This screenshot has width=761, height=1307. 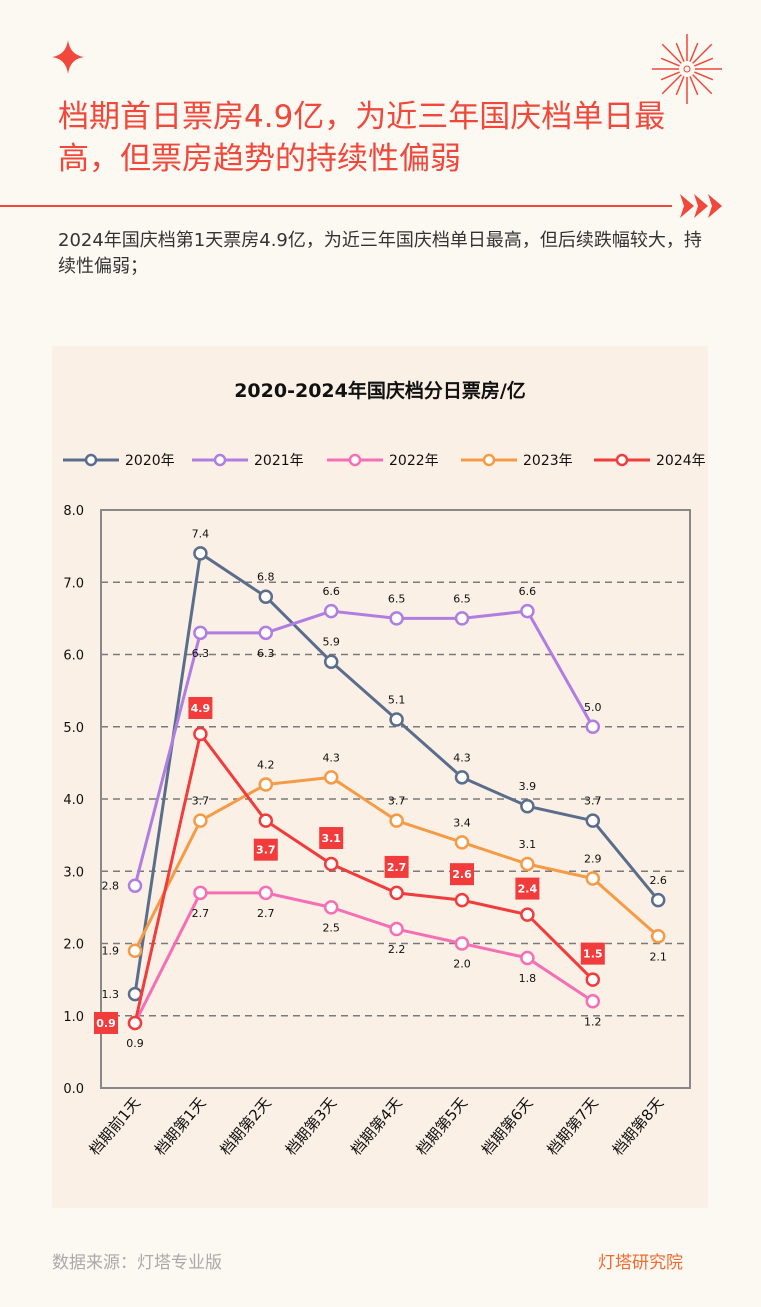 I want to click on legend: 2020年 2021年 2022年 2023年 2024年, so click(x=384, y=461).